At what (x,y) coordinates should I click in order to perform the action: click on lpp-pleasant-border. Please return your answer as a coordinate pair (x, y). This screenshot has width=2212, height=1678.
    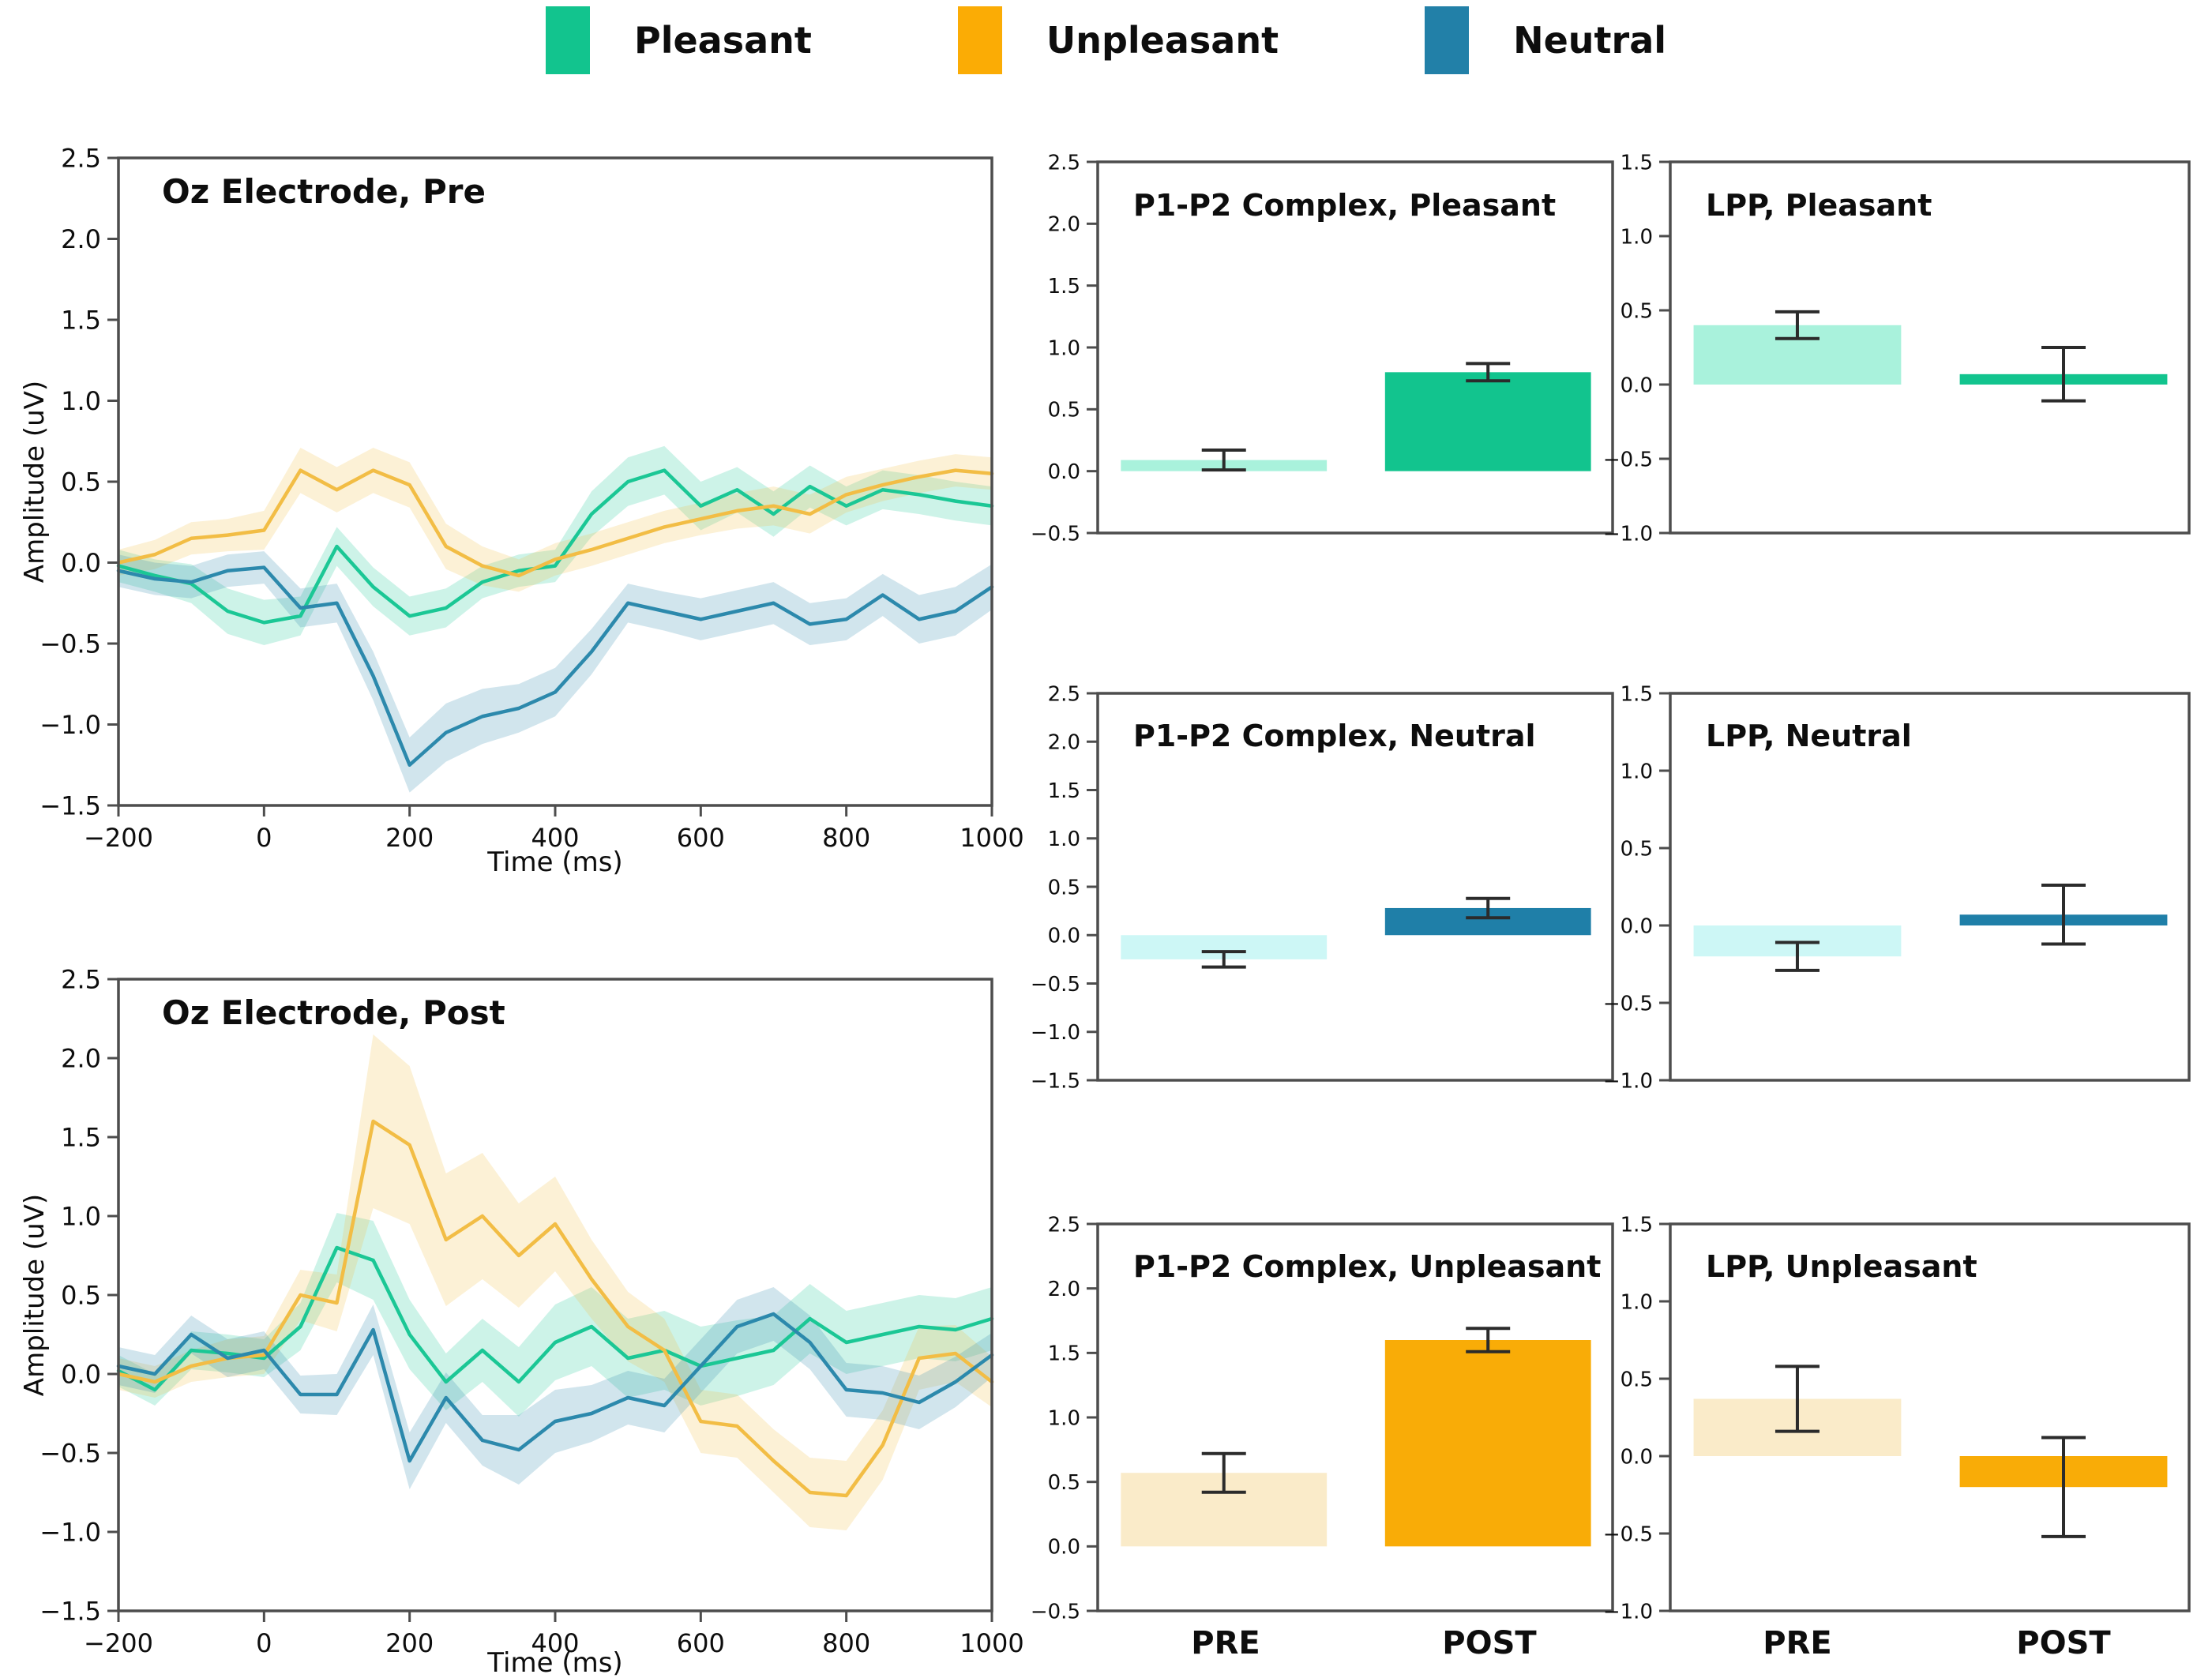
    Looking at the image, I should click on (1930, 347).